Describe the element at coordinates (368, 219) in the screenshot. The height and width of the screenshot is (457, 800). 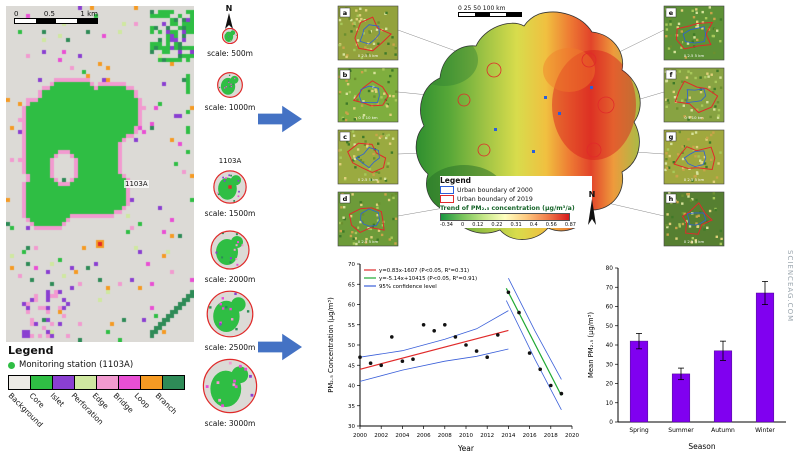
I see `map-panel-d: d 0 2.5 5 km` at that location.